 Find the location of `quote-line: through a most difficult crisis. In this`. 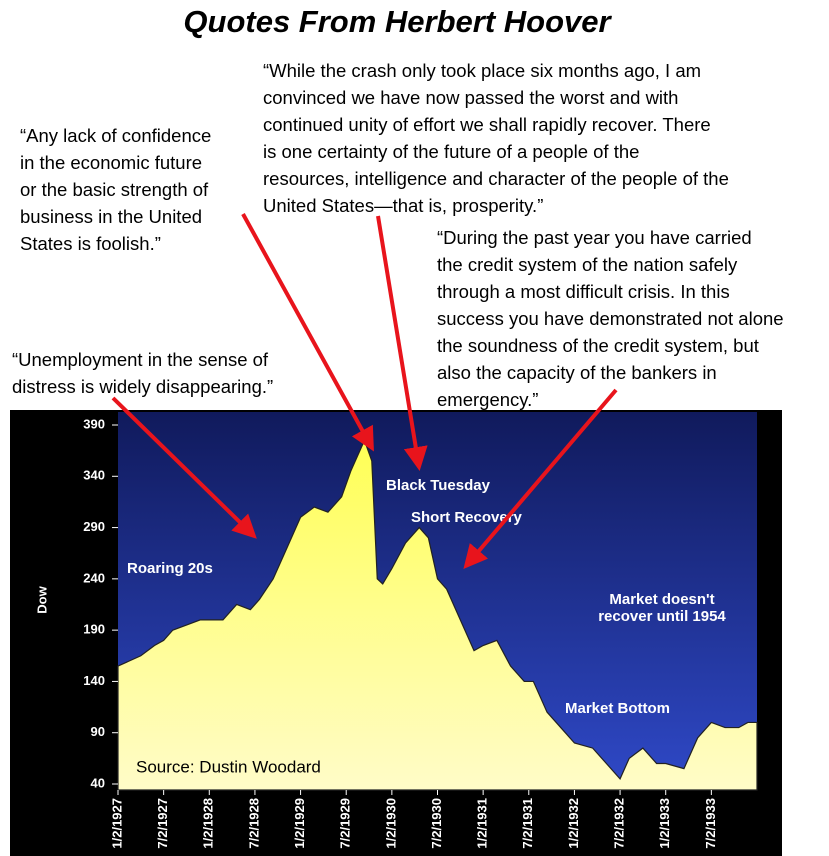

quote-line: through a most difficult crisis. In this is located at coordinates (583, 291).